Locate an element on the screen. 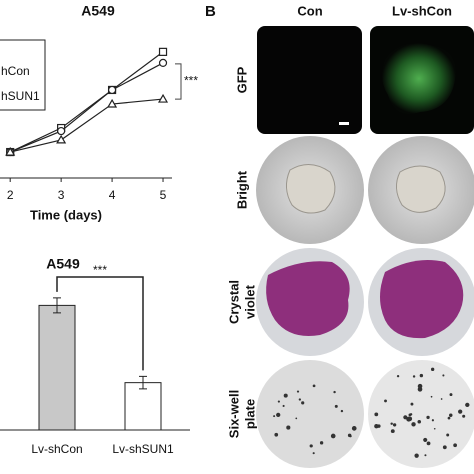 Image resolution: width=474 pixels, height=474 pixels. x-tick-label: 5 is located at coordinates (163, 195).